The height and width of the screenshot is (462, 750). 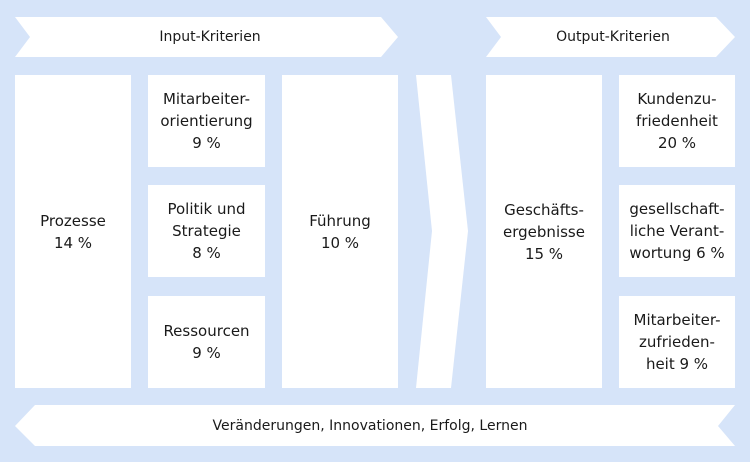 I want to click on box-fuehrung-label: Führung 10 %, so click(x=340, y=231).